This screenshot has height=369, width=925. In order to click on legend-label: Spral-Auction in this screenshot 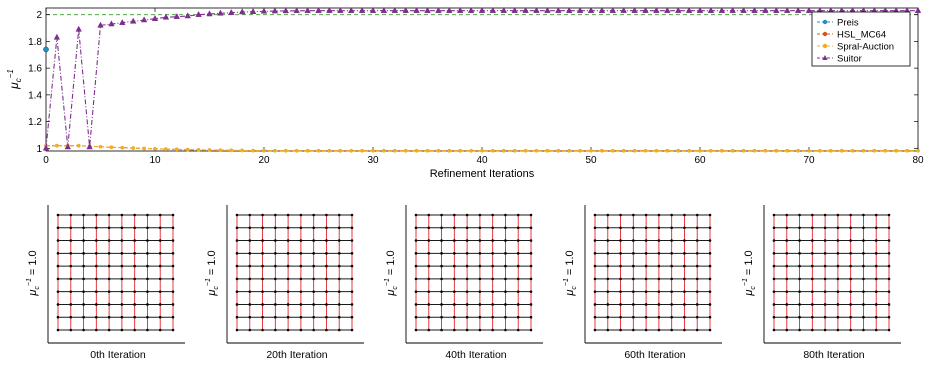, I will do `click(865, 47)`.